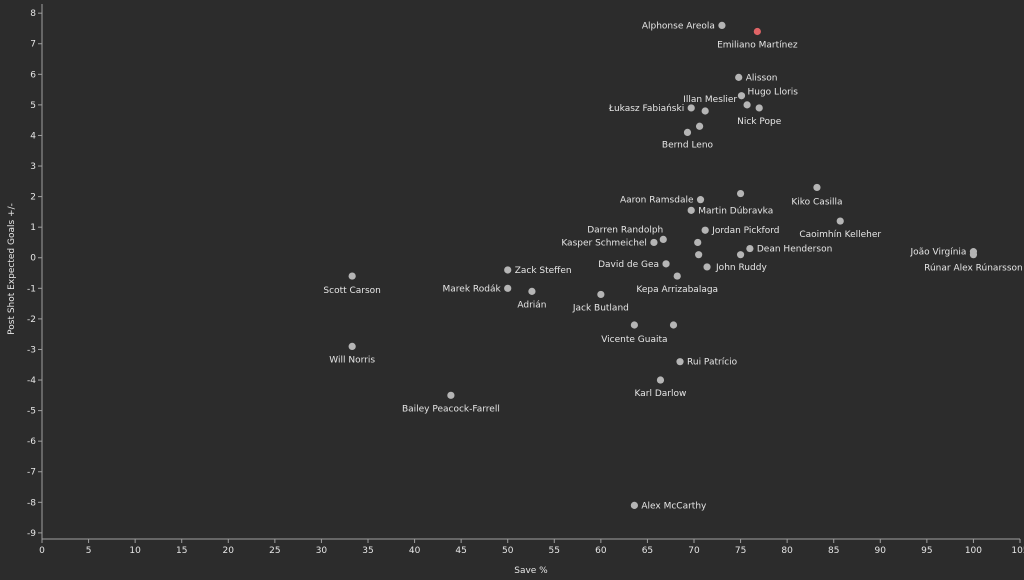 This screenshot has width=1024, height=580. I want to click on point-label: Kasper Schmeichel, so click(604, 243).